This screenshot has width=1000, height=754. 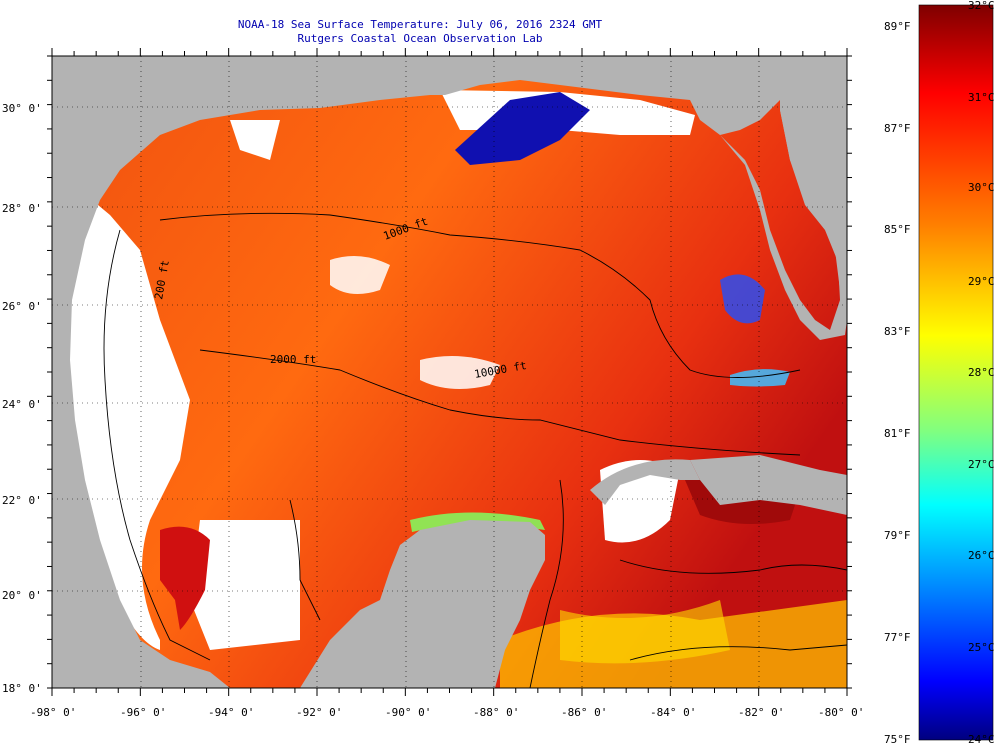 I want to click on colorbar-c-label: 32°C, so click(x=981, y=6).